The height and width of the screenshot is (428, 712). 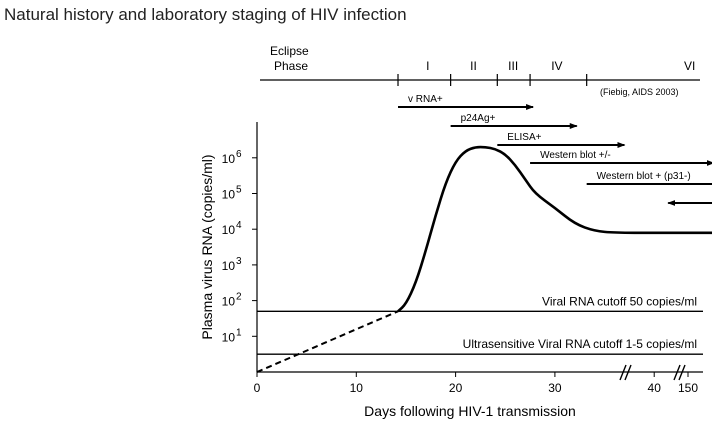 What do you see at coordinates (513, 66) in the screenshot?
I see `phase-label-3: III` at bounding box center [513, 66].